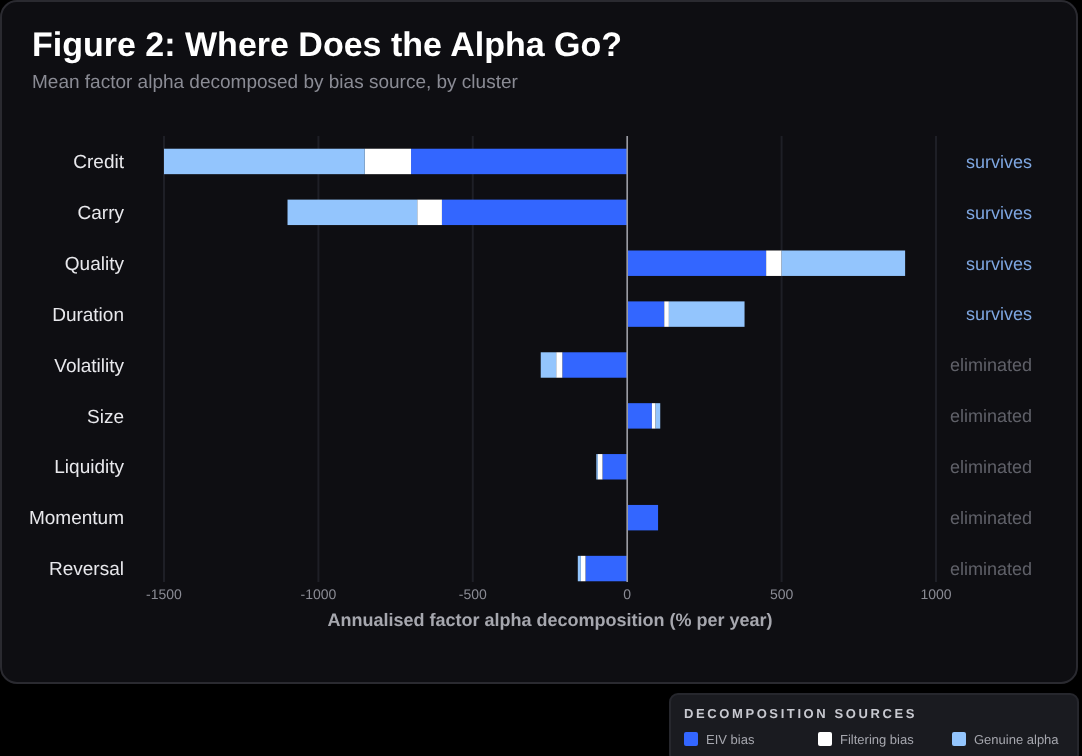  I want to click on y-tick-label: Momentum, so click(76, 519).